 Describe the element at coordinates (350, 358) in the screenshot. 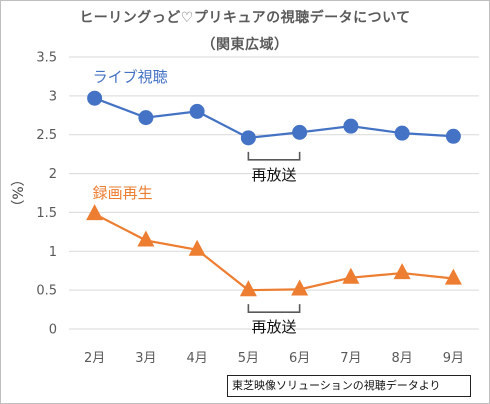

I see `x-tick-label: 7月` at that location.